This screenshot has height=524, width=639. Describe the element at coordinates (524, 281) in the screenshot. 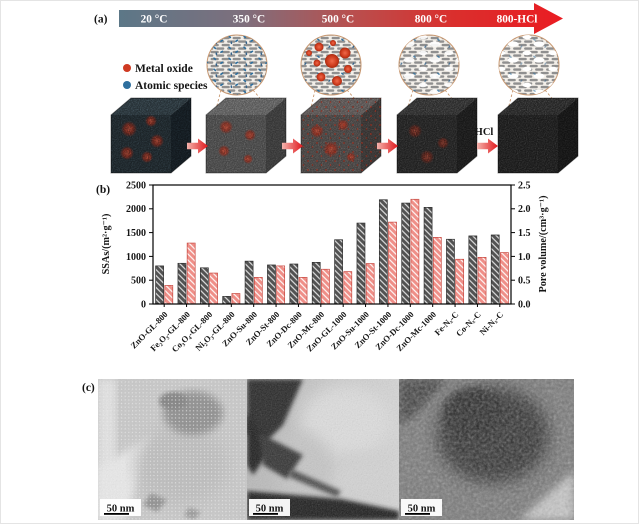

I see `y-tick-label-right: 0.5` at that location.